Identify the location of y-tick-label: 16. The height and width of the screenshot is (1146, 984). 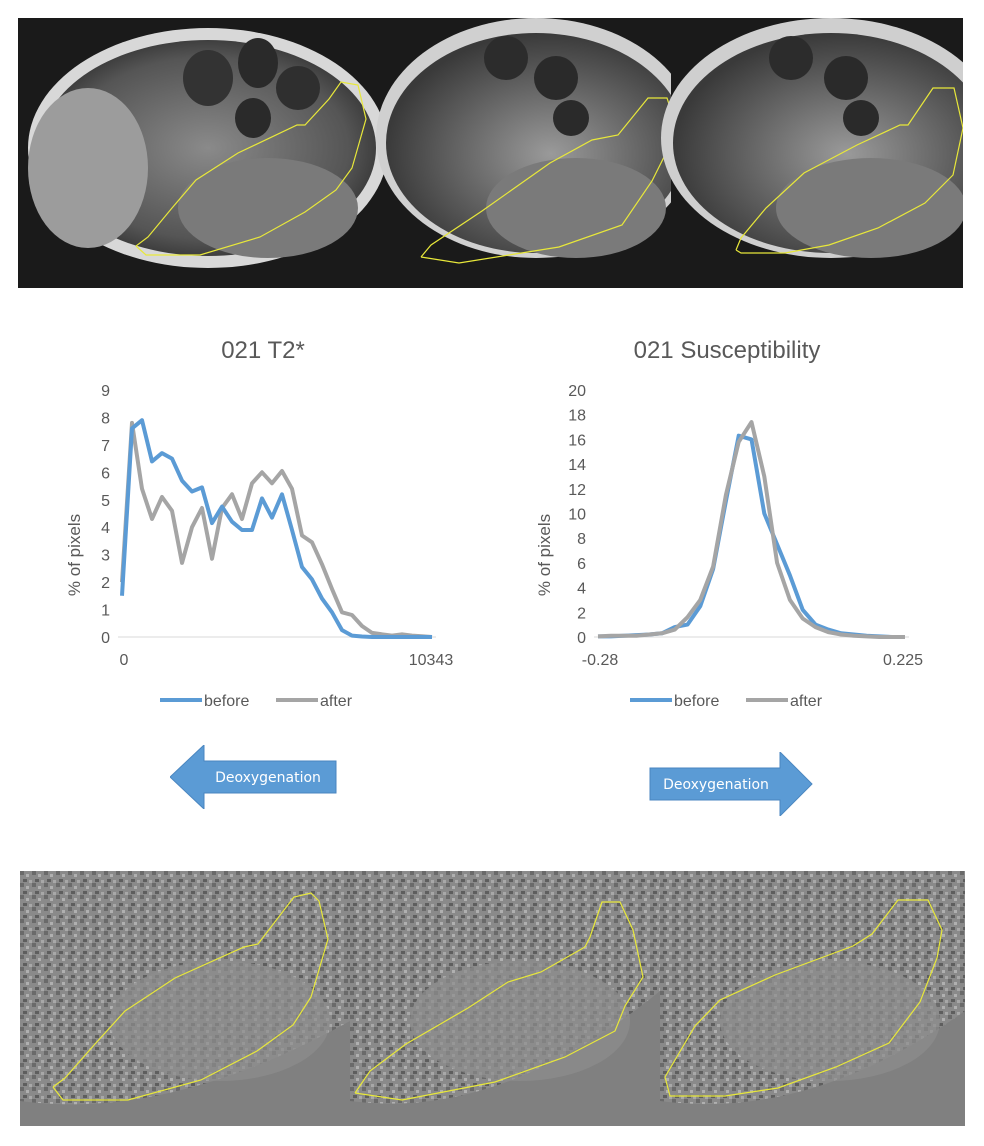
(577, 440).